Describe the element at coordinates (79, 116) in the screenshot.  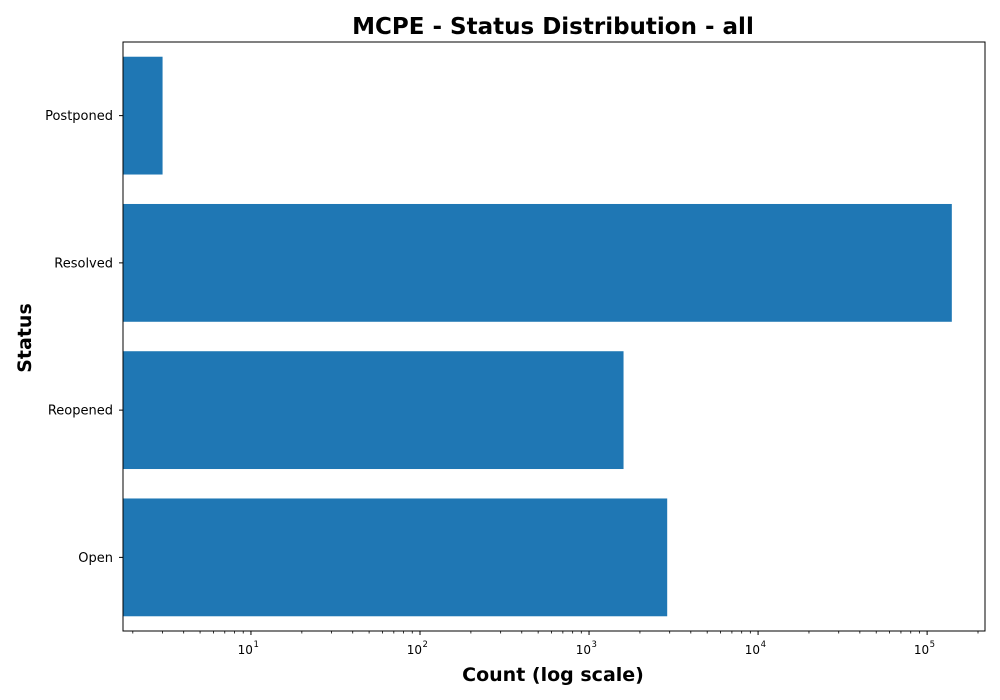
I see `y-tick-label: Postponed` at that location.